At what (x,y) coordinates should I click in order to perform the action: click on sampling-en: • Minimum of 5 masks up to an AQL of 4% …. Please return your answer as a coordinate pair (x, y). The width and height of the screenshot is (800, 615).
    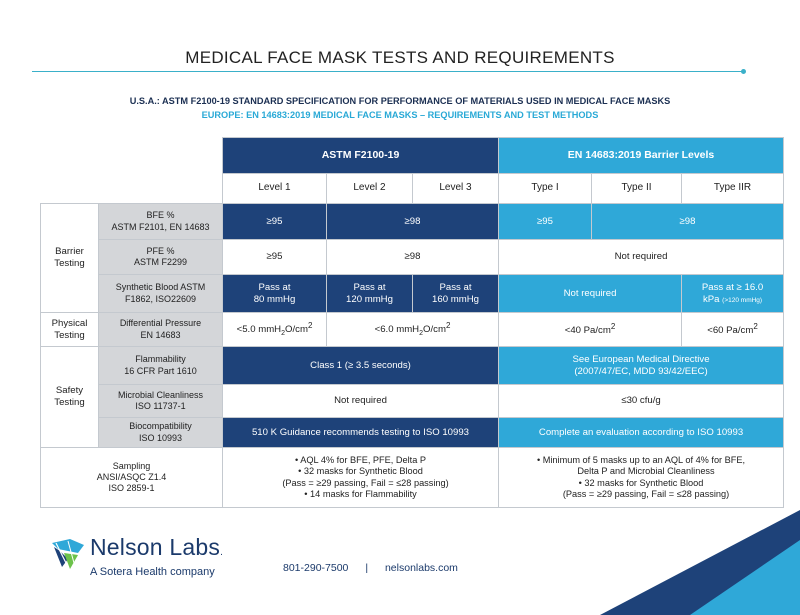
    Looking at the image, I should click on (641, 477).